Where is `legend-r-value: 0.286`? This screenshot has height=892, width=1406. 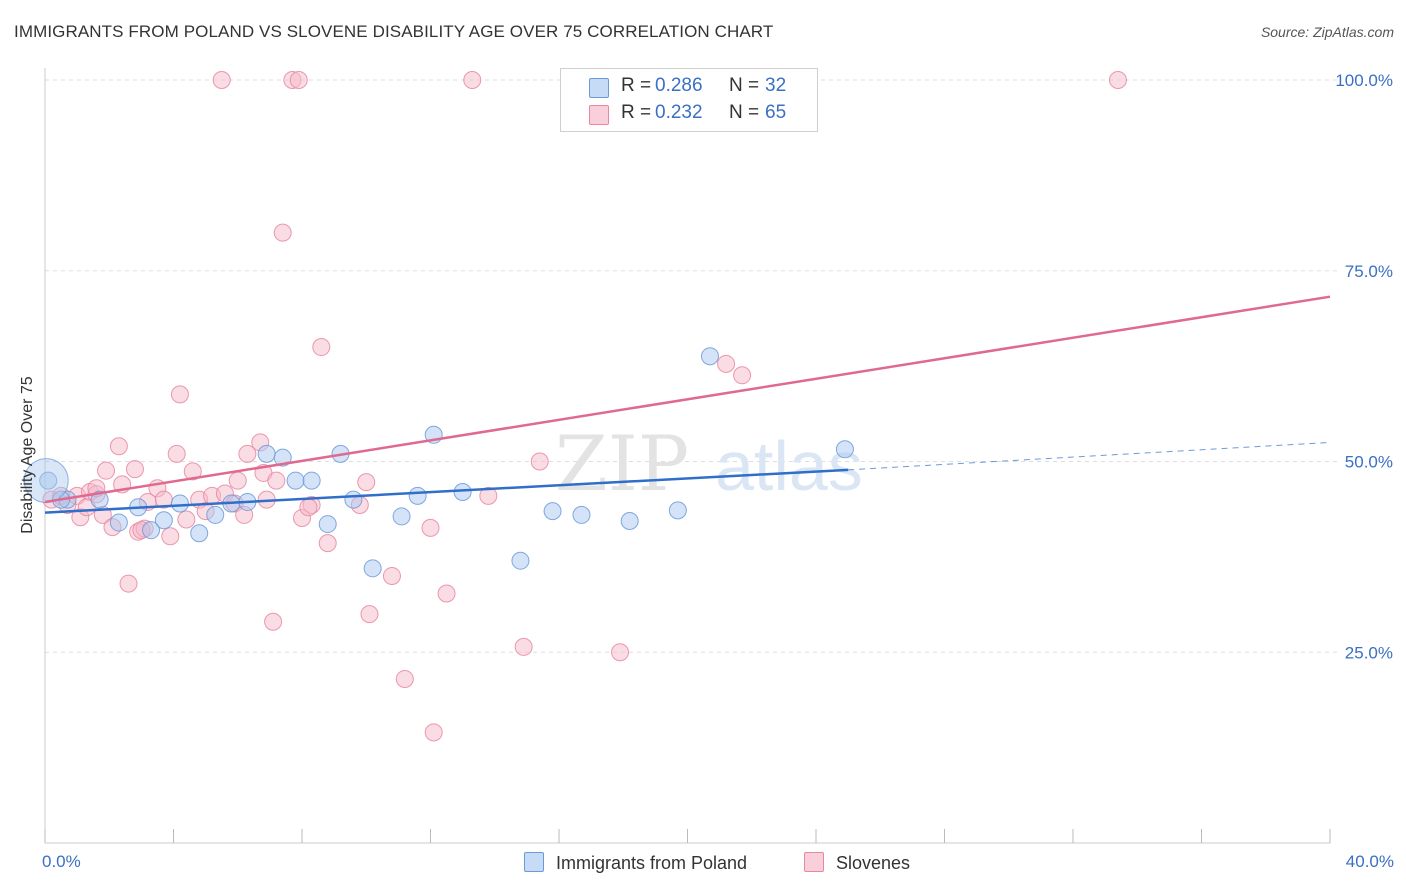 legend-r-value: 0.286 is located at coordinates (679, 85).